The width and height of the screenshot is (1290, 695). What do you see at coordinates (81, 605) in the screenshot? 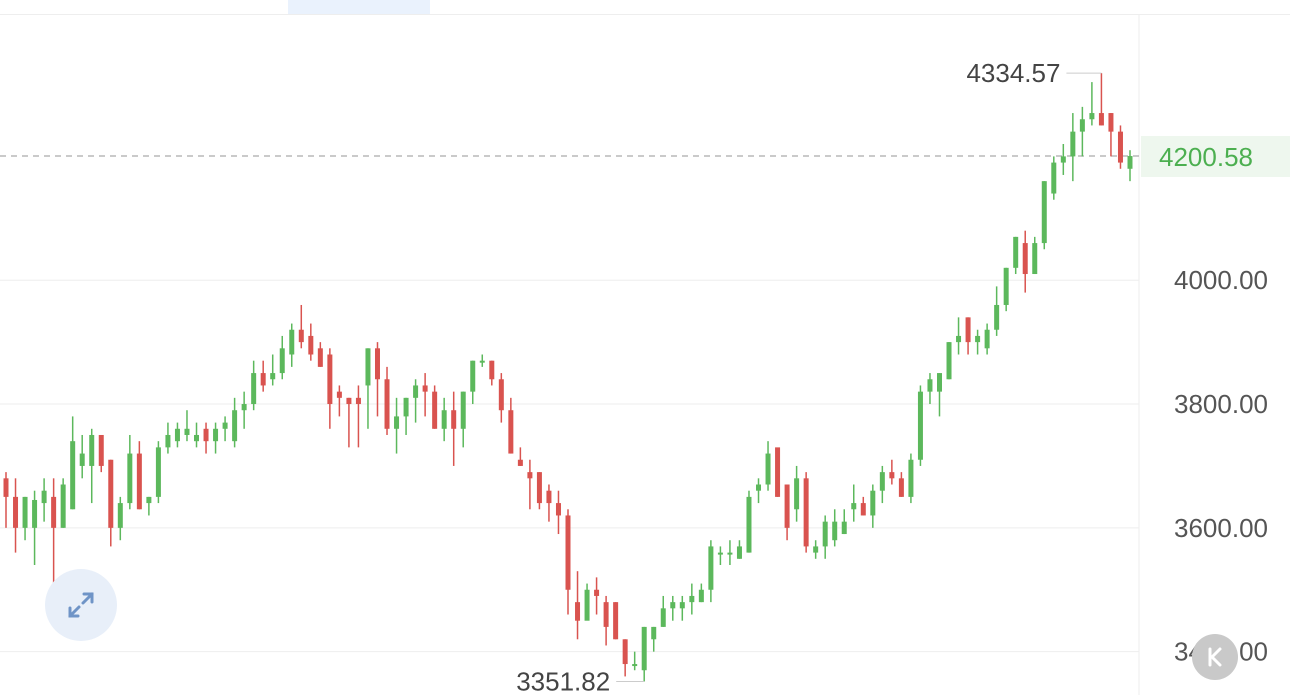
I see `expand-button` at bounding box center [81, 605].